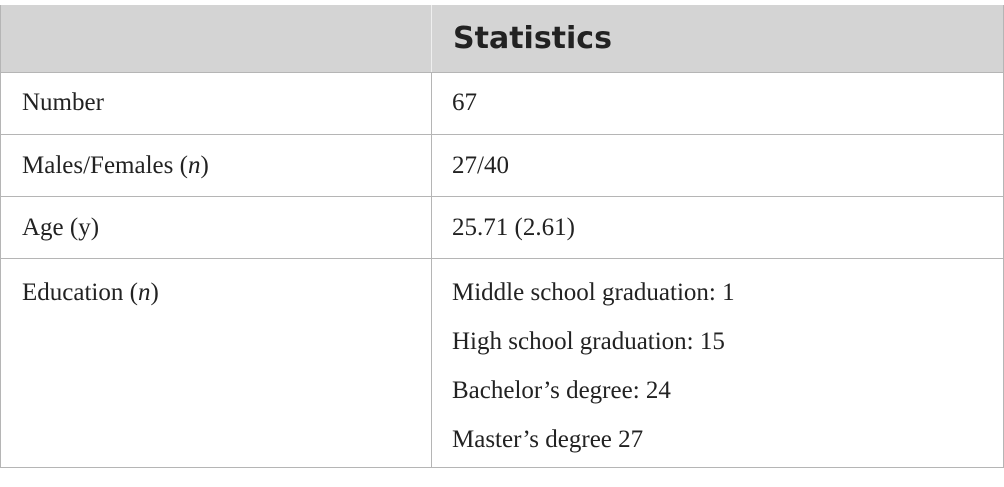 Image resolution: width=1004 pixels, height=487 pixels. I want to click on row-label: Education (n), so click(90, 292).